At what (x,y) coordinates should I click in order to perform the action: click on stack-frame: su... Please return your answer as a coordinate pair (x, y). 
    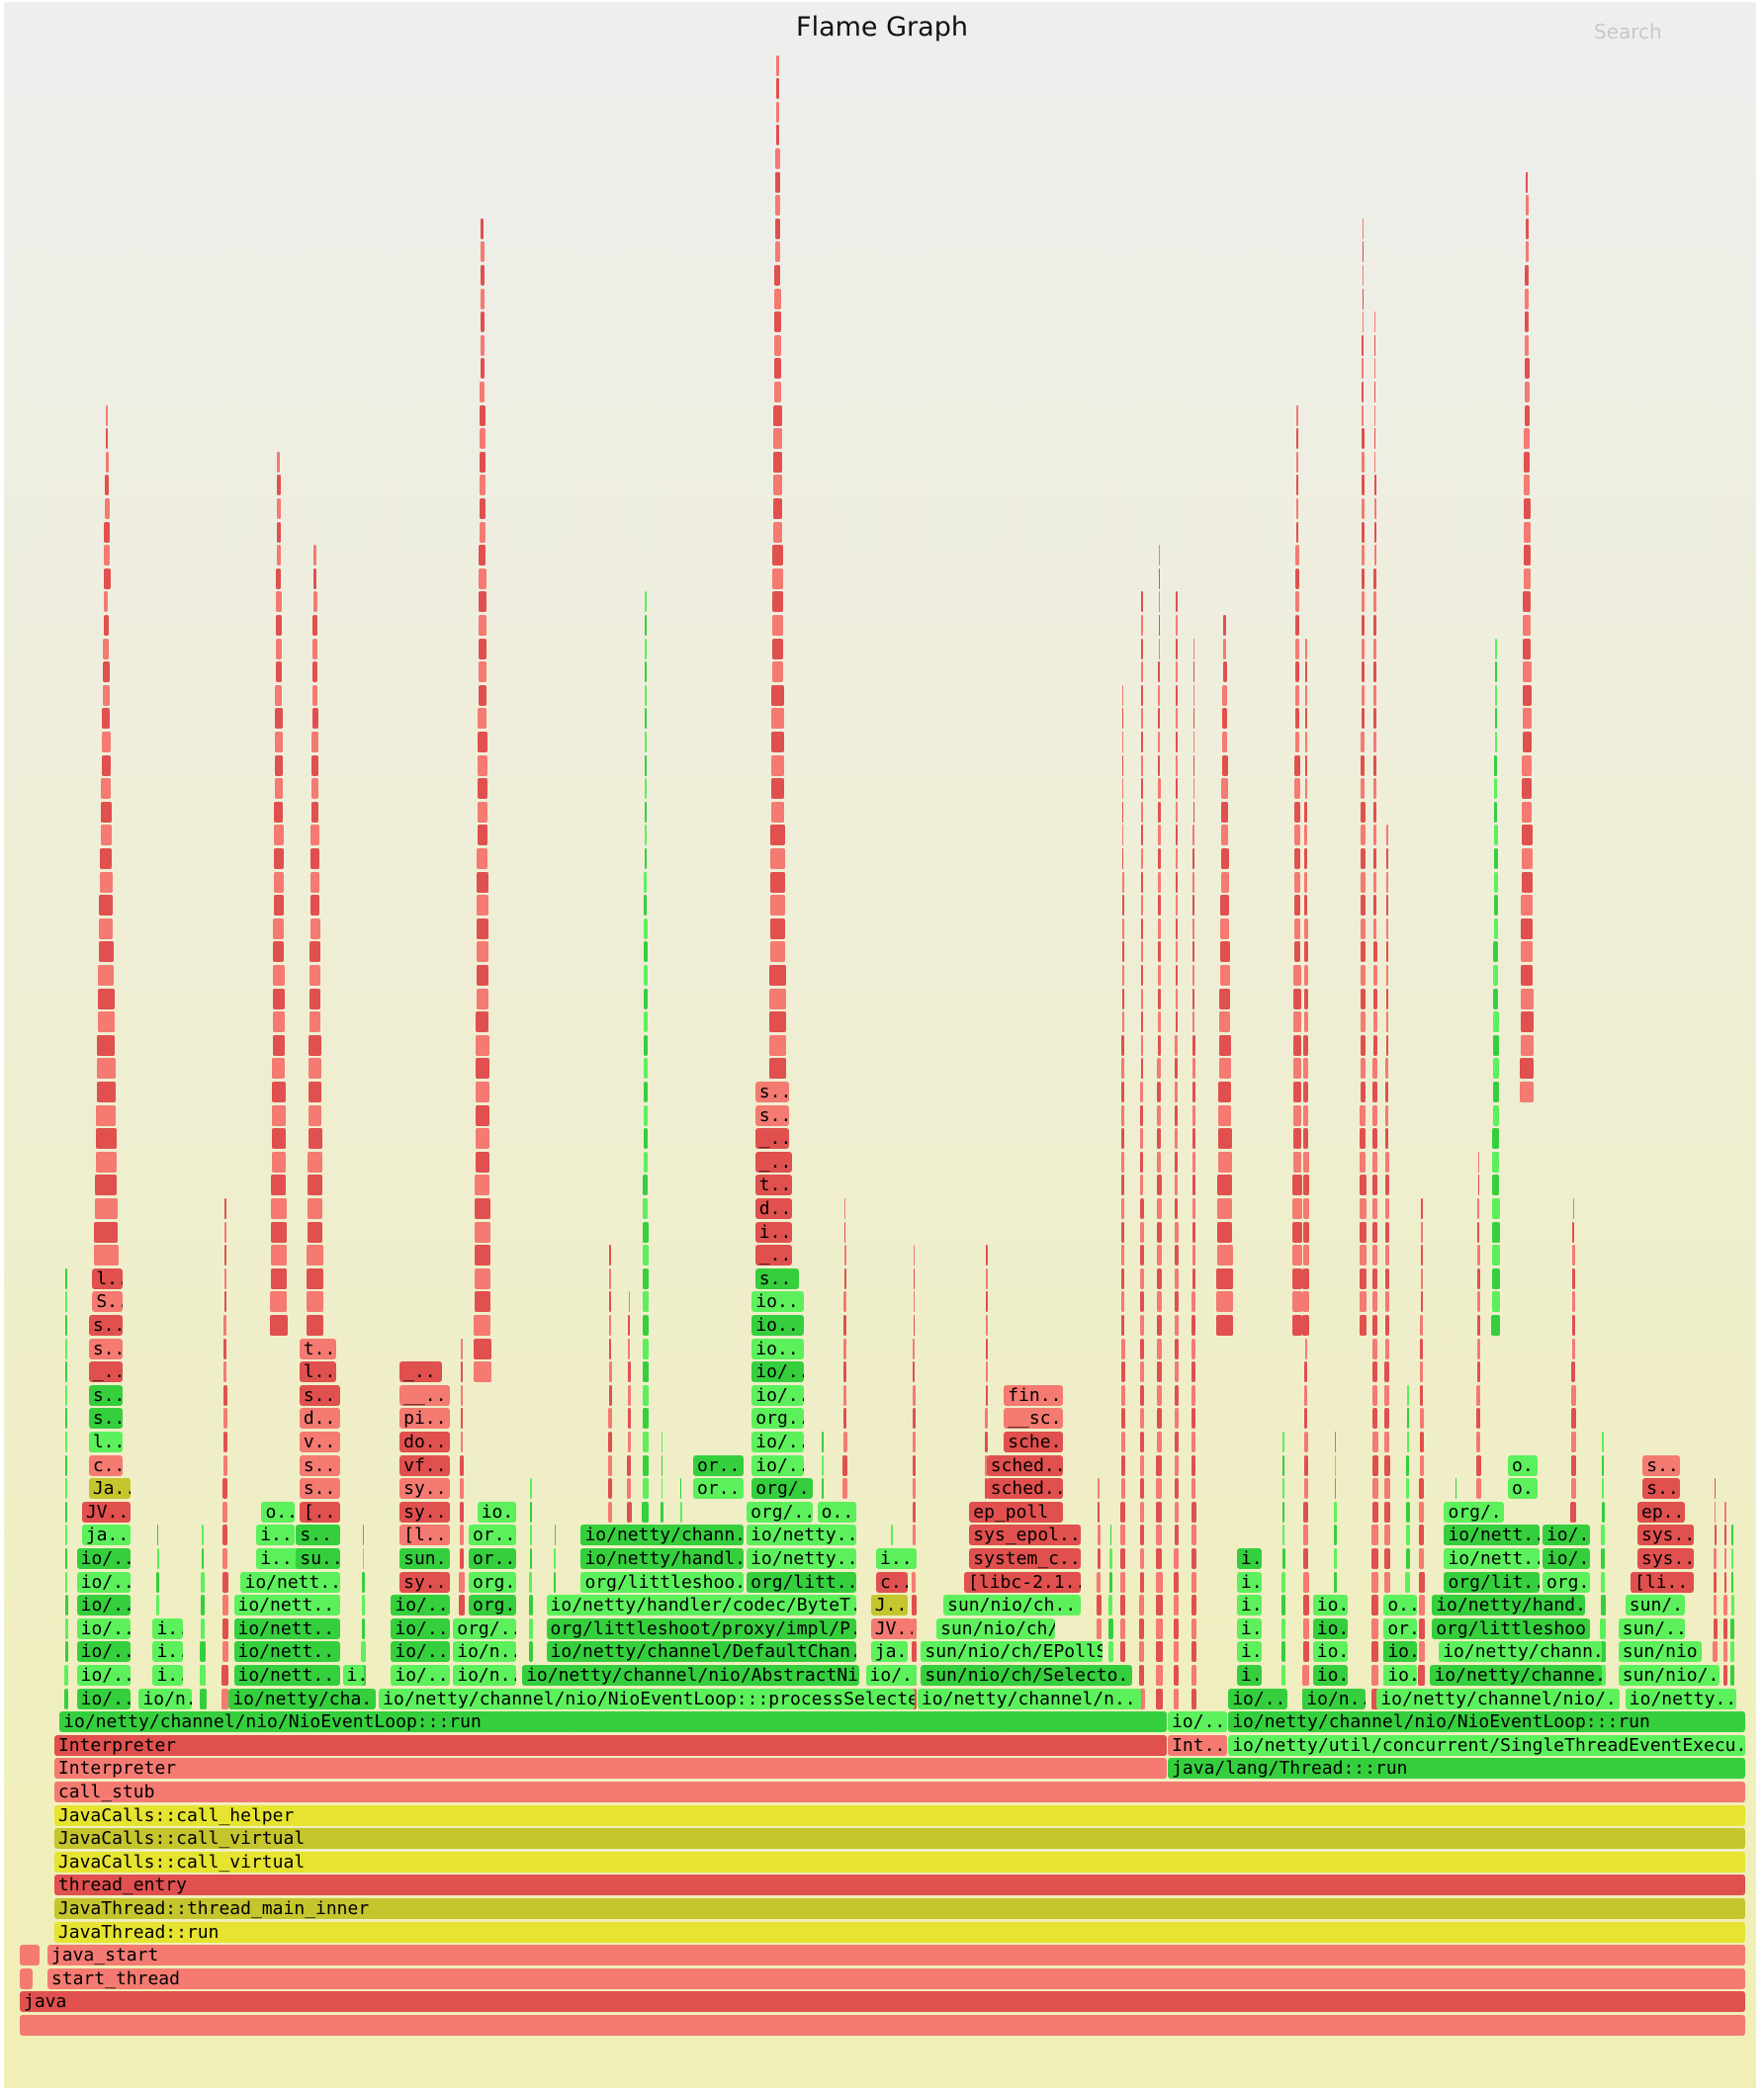
    Looking at the image, I should click on (318, 1559).